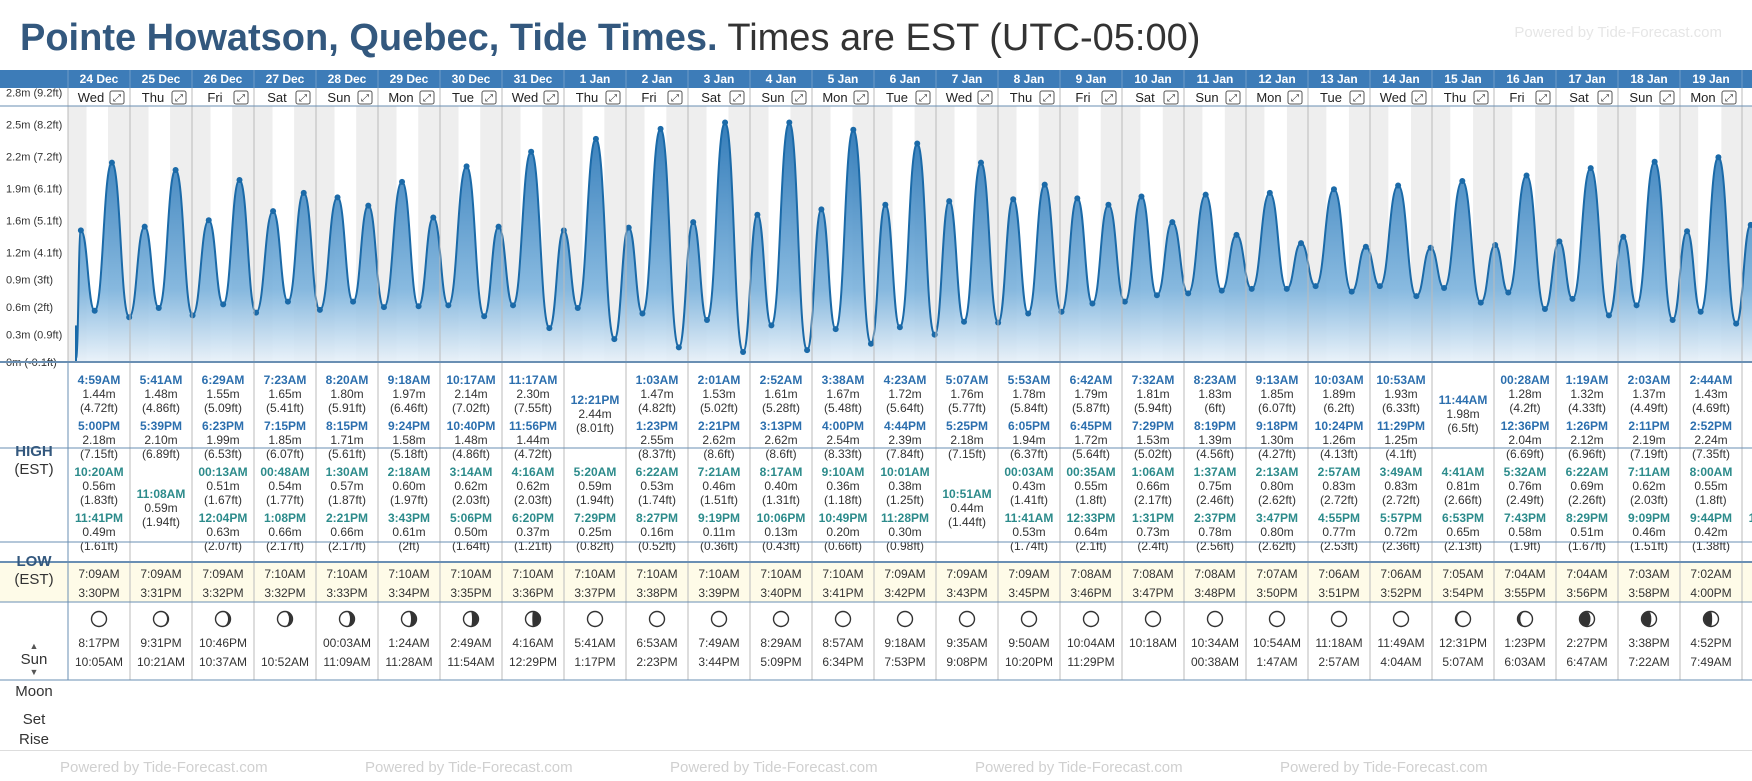 The image size is (1752, 781). What do you see at coordinates (1400, 454) in the screenshot?
I see `high-tide-height-ft: (4.1ft)` at bounding box center [1400, 454].